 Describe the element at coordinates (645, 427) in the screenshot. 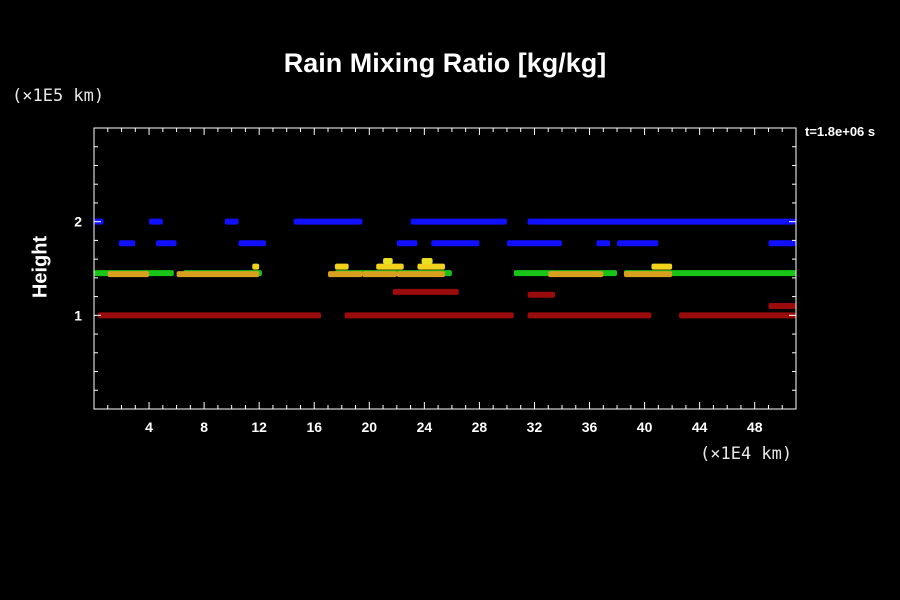

I see `x-tick-label: 40` at that location.